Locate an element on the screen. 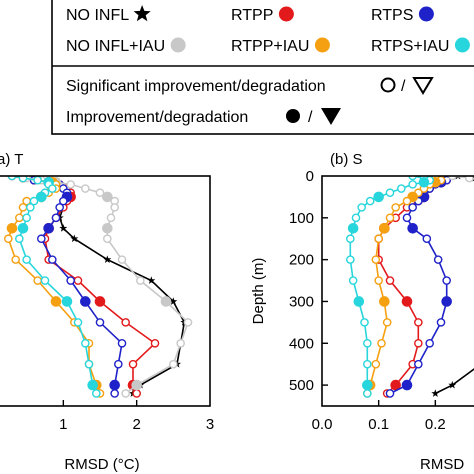 The height and width of the screenshot is (474, 474). panel-b-series is located at coordinates (410, 287).